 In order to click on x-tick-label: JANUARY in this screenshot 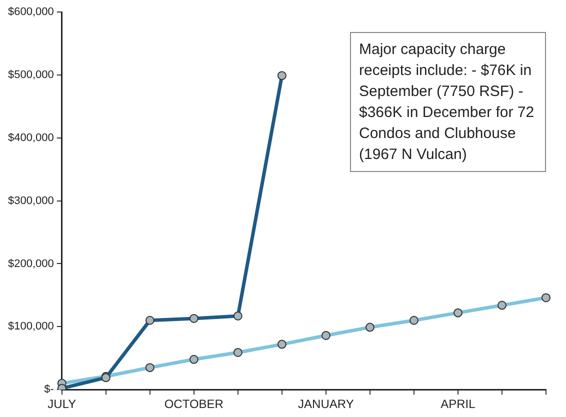, I will do `click(326, 404)`.